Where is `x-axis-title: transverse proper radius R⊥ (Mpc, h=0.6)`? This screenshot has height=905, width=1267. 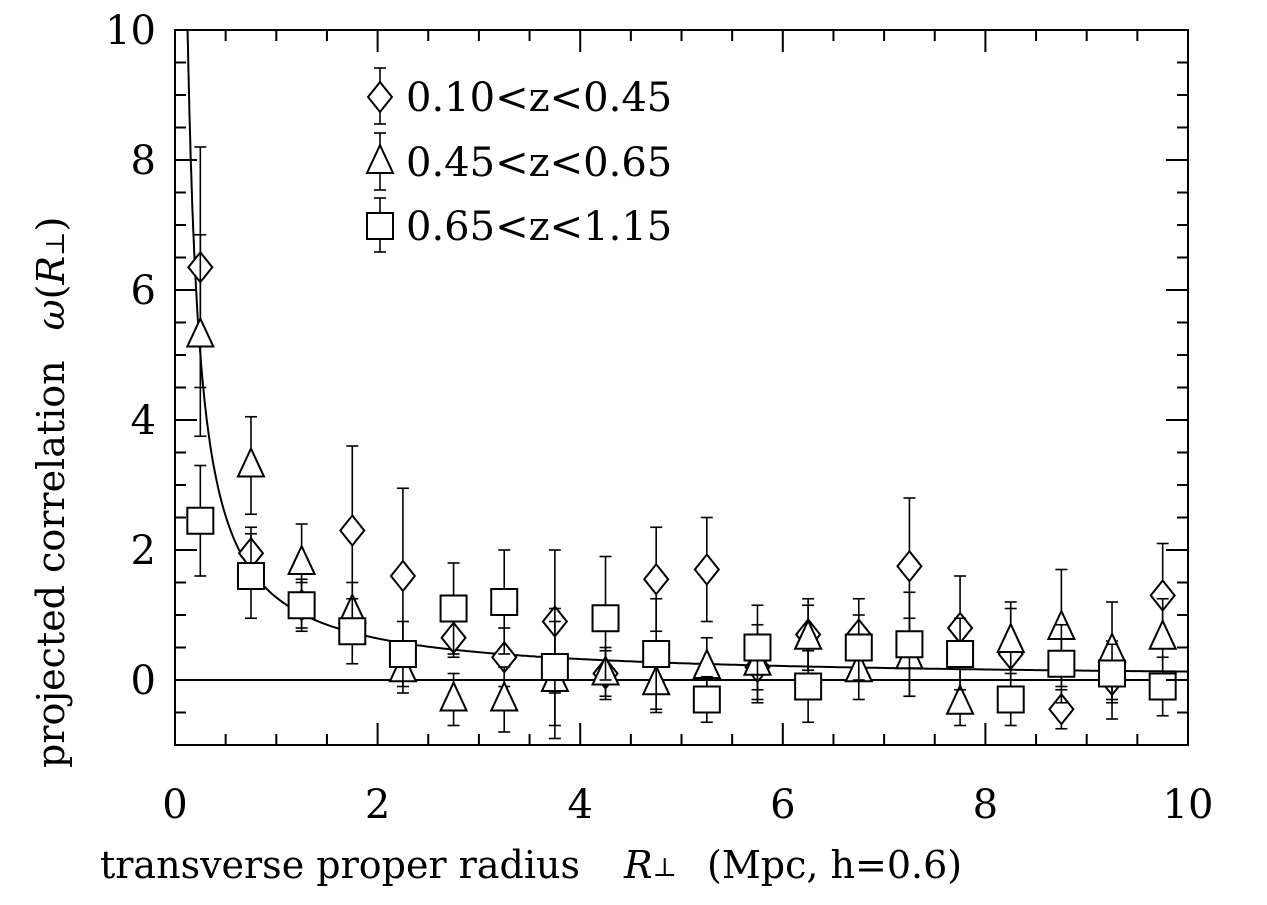 x-axis-title: transverse proper radius R⊥ (Mpc, h=0.6) is located at coordinates (531, 865).